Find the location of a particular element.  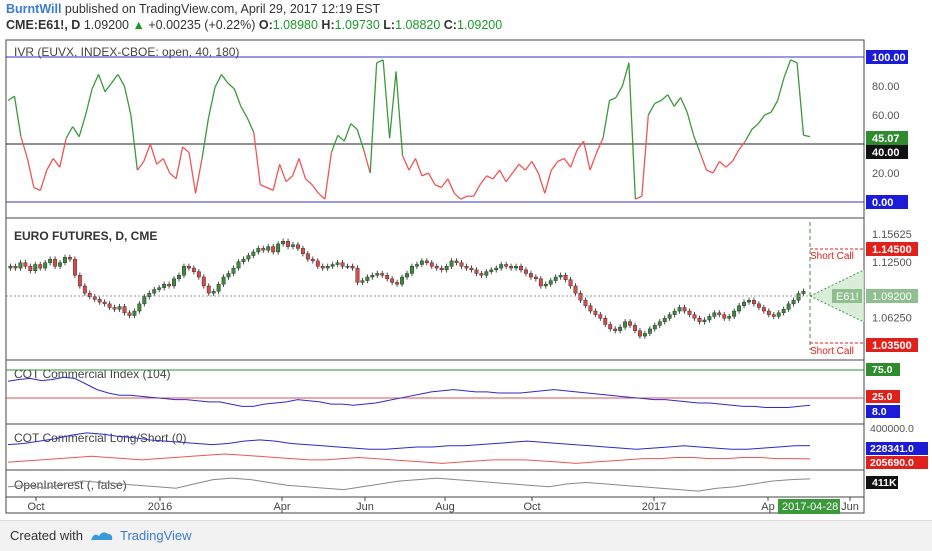

cot-long-line is located at coordinates (409, 441).